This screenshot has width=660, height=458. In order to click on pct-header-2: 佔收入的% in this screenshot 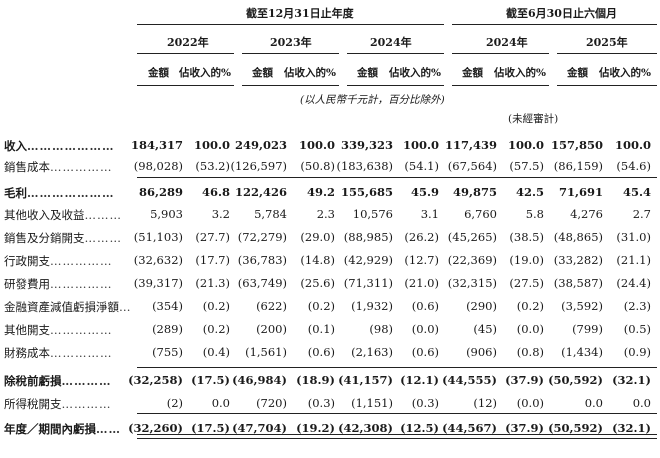, I will do `click(310, 73)`.